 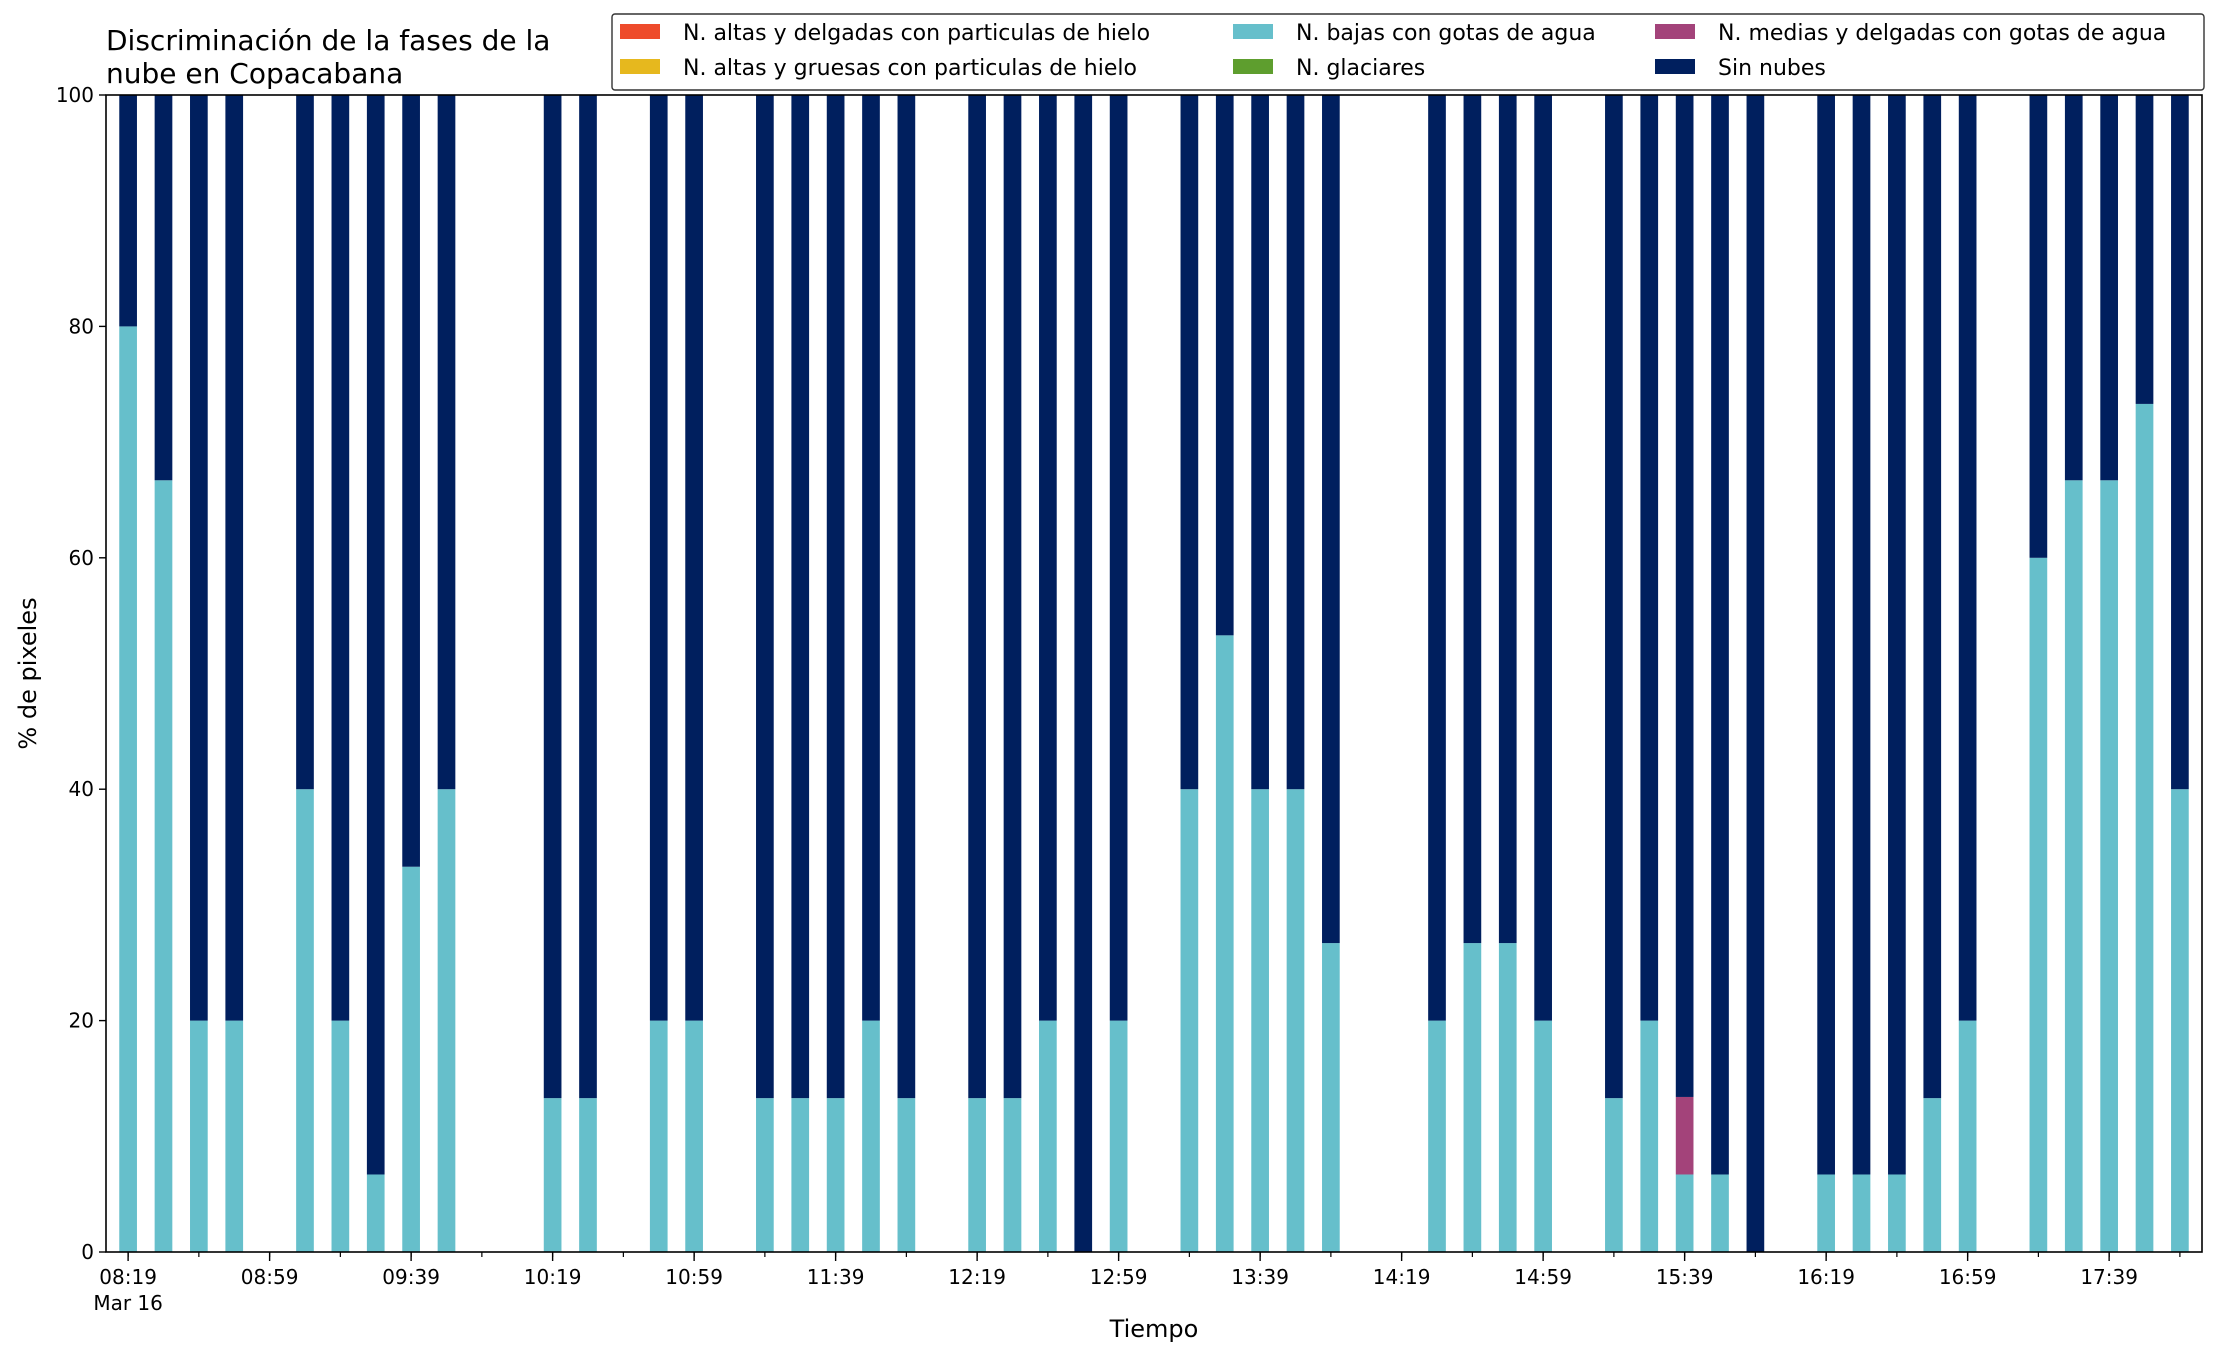 What do you see at coordinates (1675, 66) in the screenshot?
I see `legend-swatch-sin-nubes` at bounding box center [1675, 66].